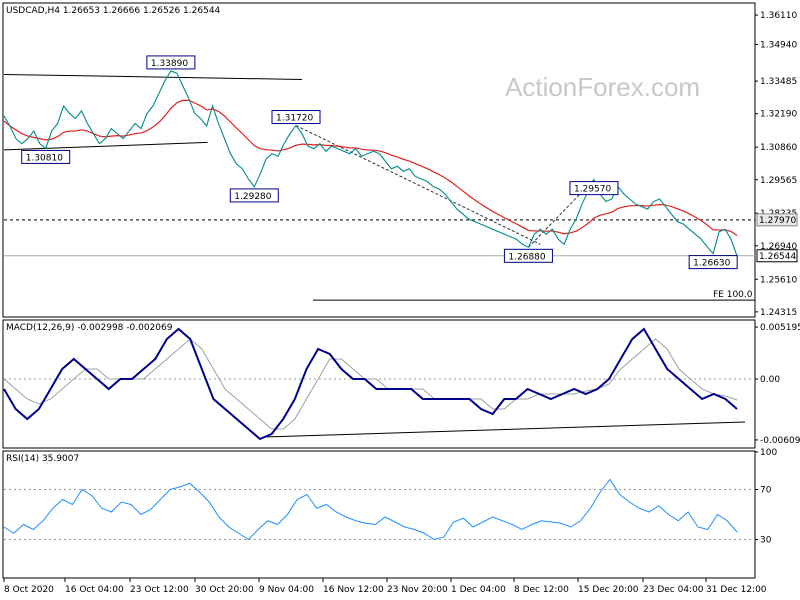 This screenshot has height=600, width=800. I want to click on price-tick-label: 1.36110, so click(778, 16).